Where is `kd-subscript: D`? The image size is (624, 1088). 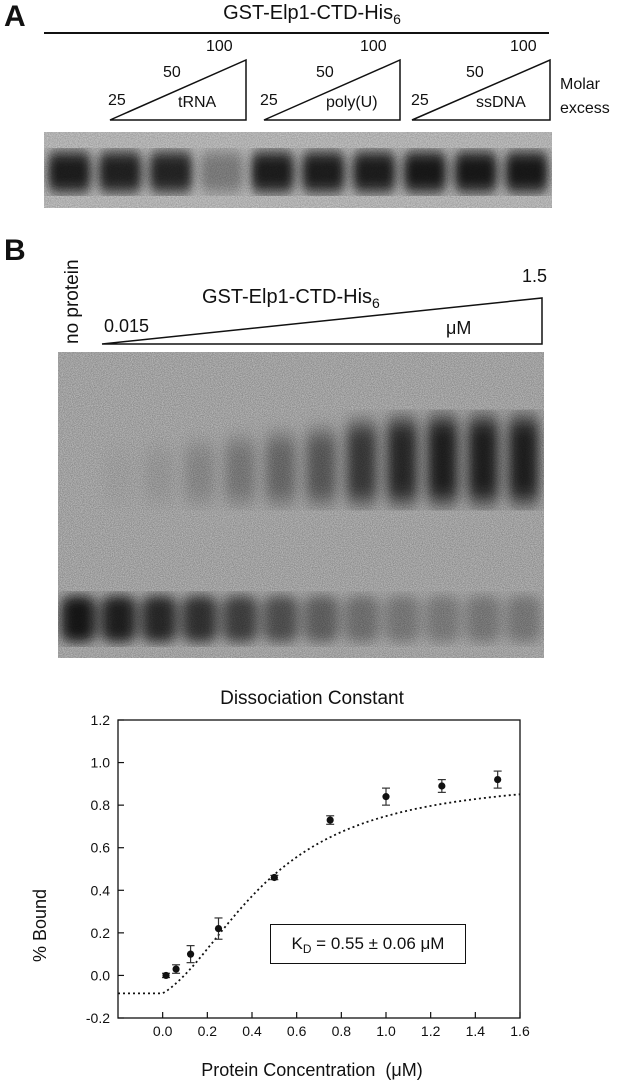 kd-subscript: D is located at coordinates (307, 949).